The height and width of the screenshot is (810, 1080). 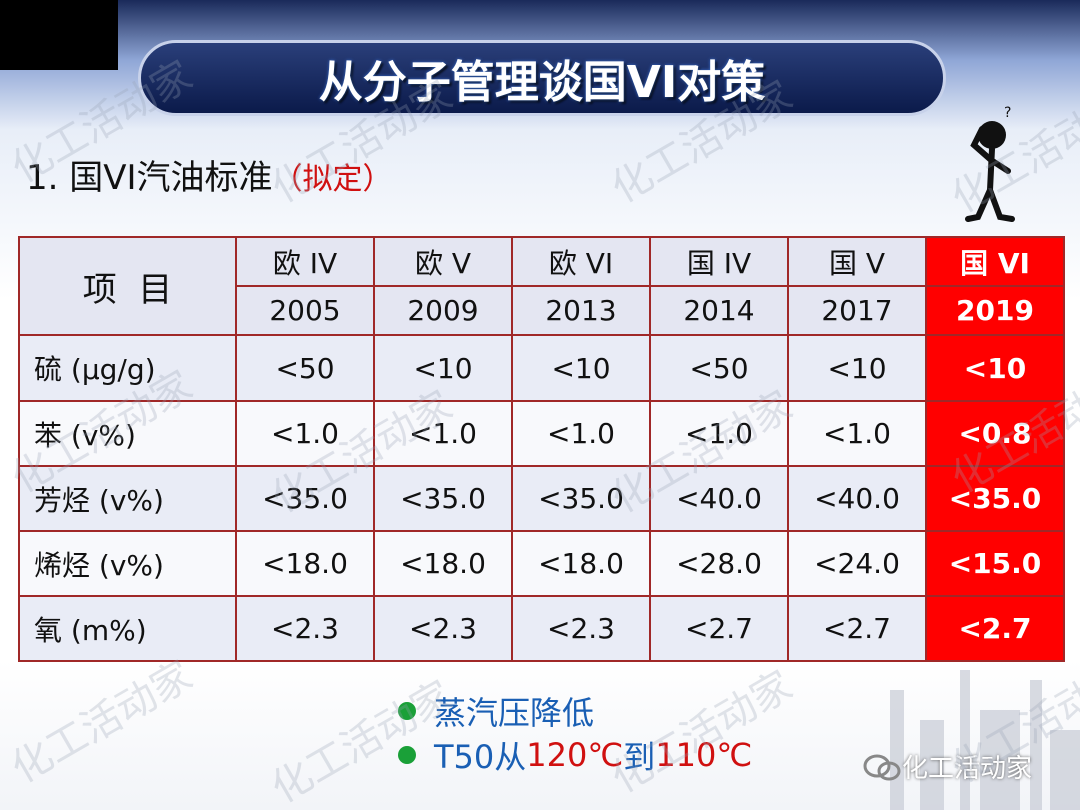 I want to click on table-cell: <0.8, so click(x=995, y=433).